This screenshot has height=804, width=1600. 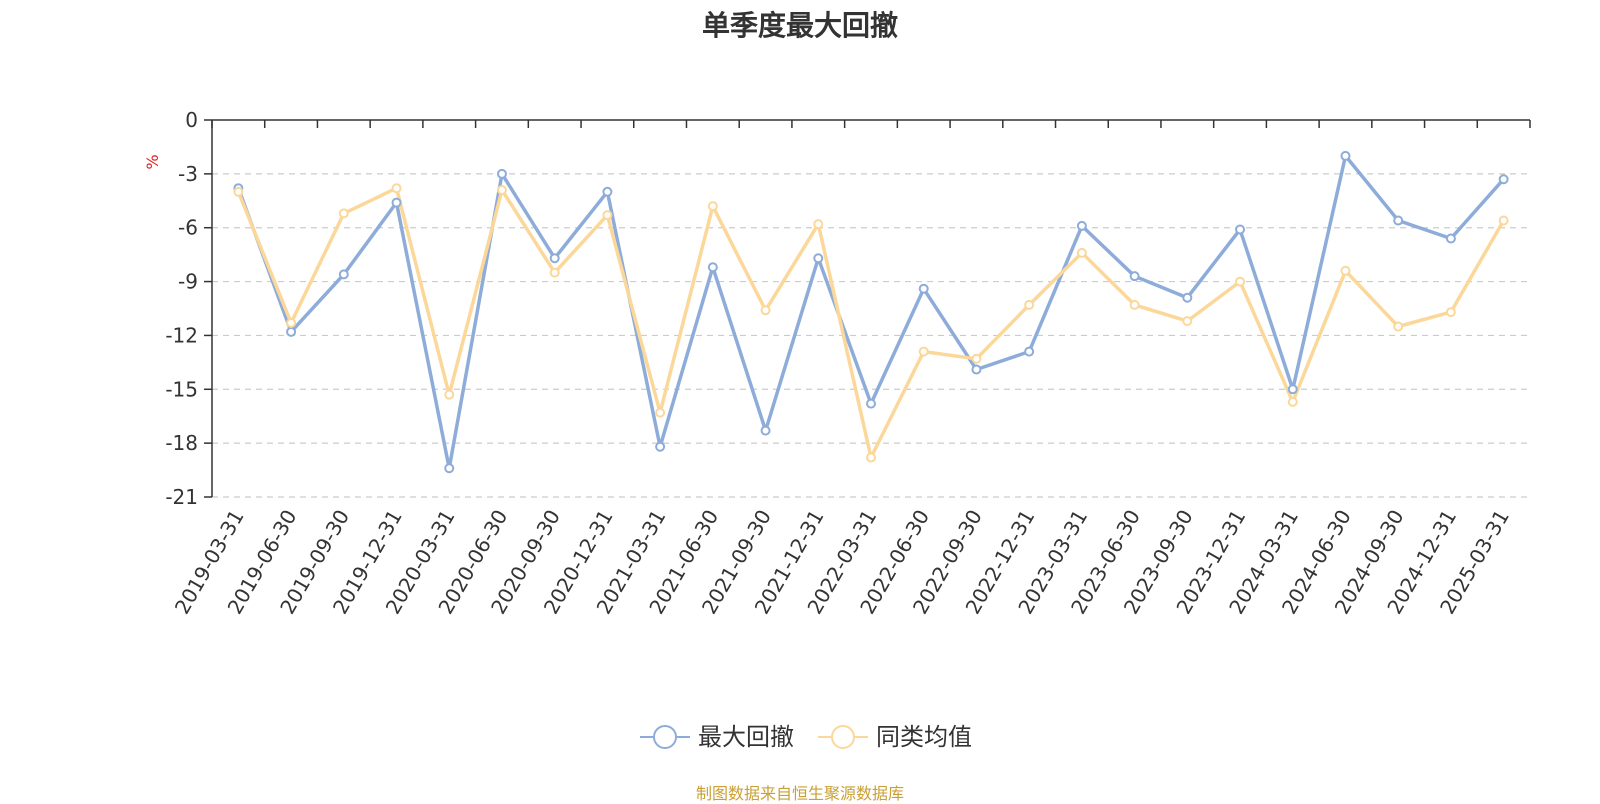 What do you see at coordinates (188, 174) in the screenshot?
I see `y-tick-label: -3` at bounding box center [188, 174].